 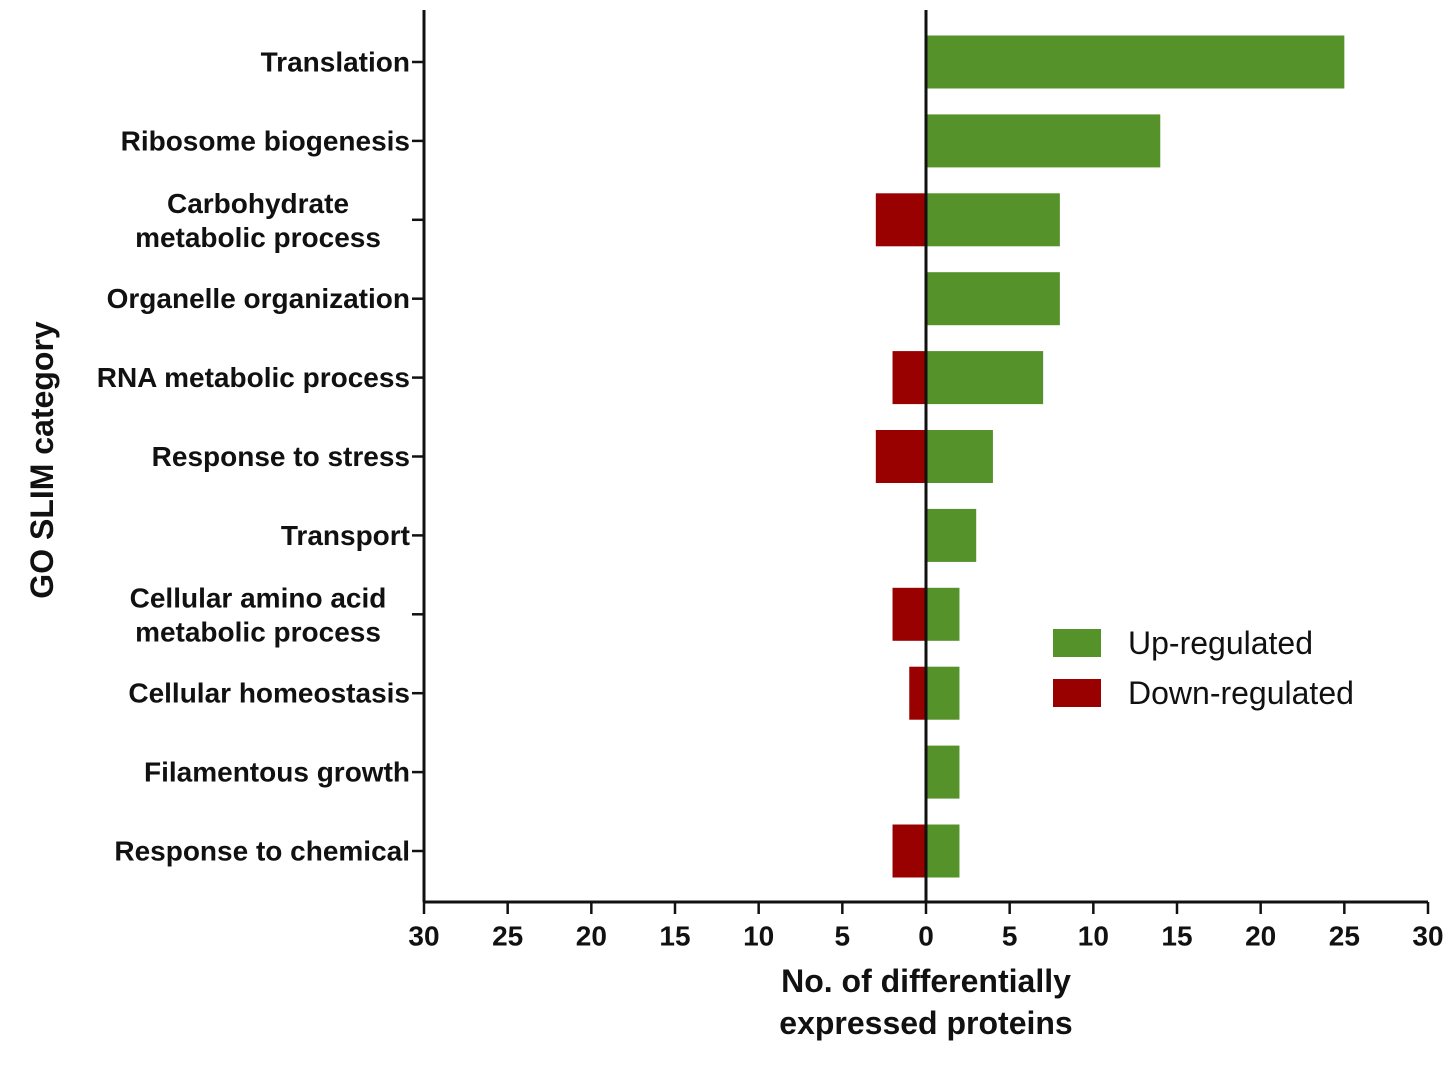 What do you see at coordinates (423, 936) in the screenshot?
I see `x-tick-label-0: 30` at bounding box center [423, 936].